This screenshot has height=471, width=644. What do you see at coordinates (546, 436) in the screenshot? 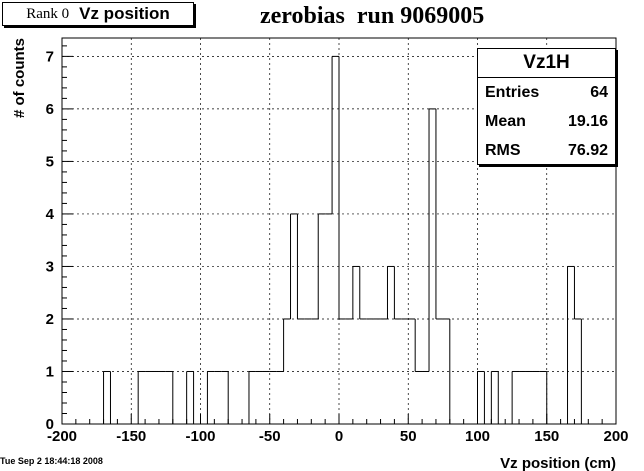
I see `x-tick-label: 150` at bounding box center [546, 436].